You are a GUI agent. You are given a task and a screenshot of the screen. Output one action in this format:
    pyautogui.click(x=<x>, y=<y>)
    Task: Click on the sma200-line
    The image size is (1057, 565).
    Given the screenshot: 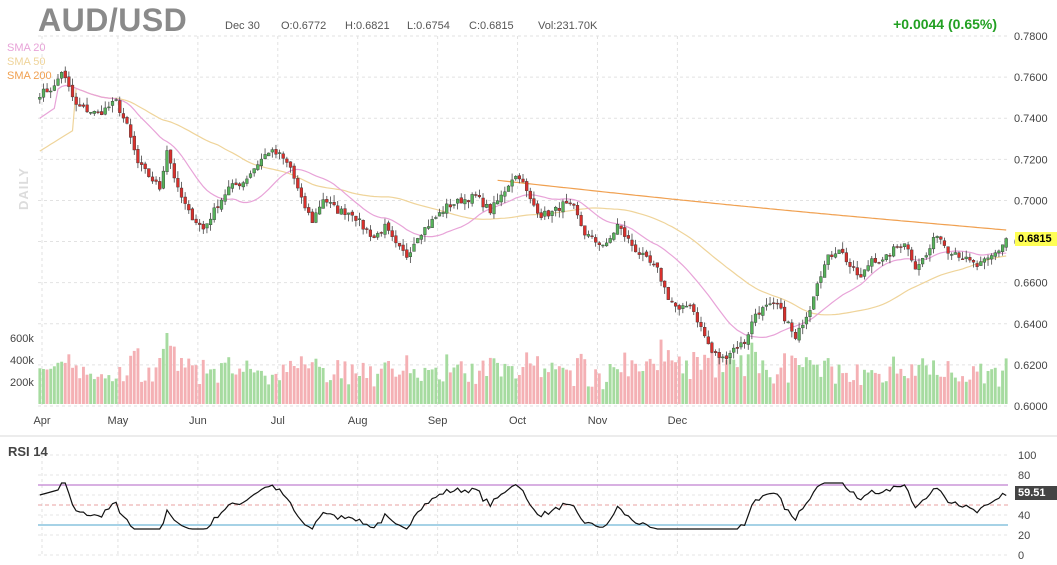 What is the action you would take?
    pyautogui.click(x=752, y=205)
    